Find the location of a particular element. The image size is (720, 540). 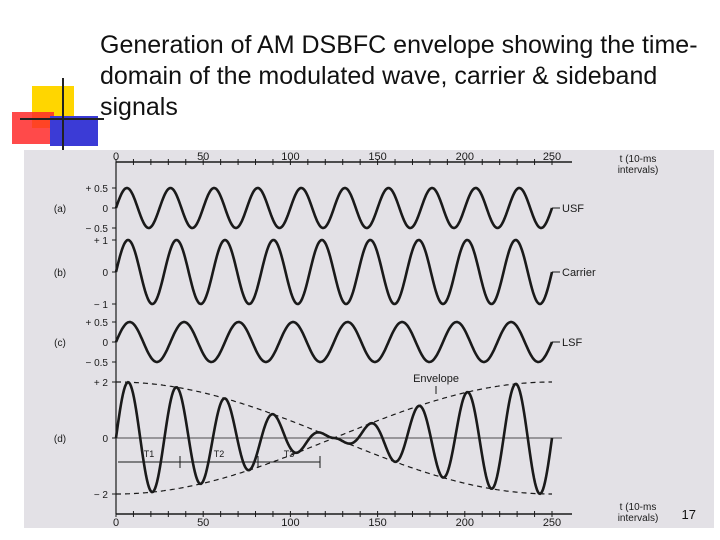

bottom-axis-tick-label: 0 is located at coordinates (116, 522).